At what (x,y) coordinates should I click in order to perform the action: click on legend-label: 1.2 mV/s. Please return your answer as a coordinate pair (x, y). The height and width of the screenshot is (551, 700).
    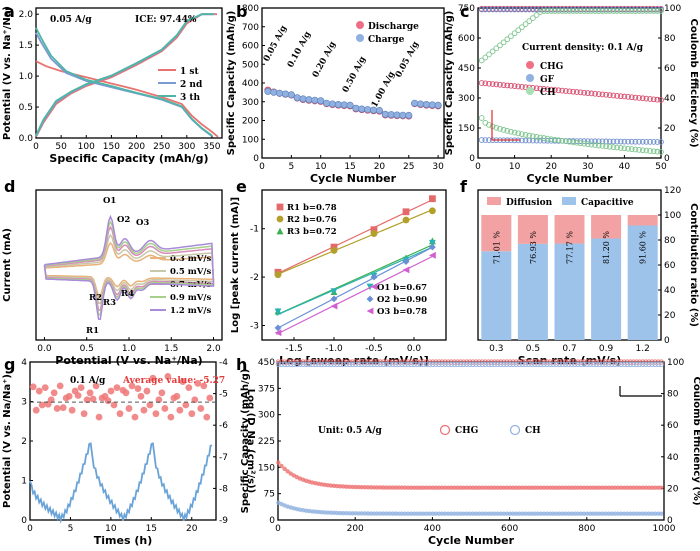
    Looking at the image, I should click on (190, 311).